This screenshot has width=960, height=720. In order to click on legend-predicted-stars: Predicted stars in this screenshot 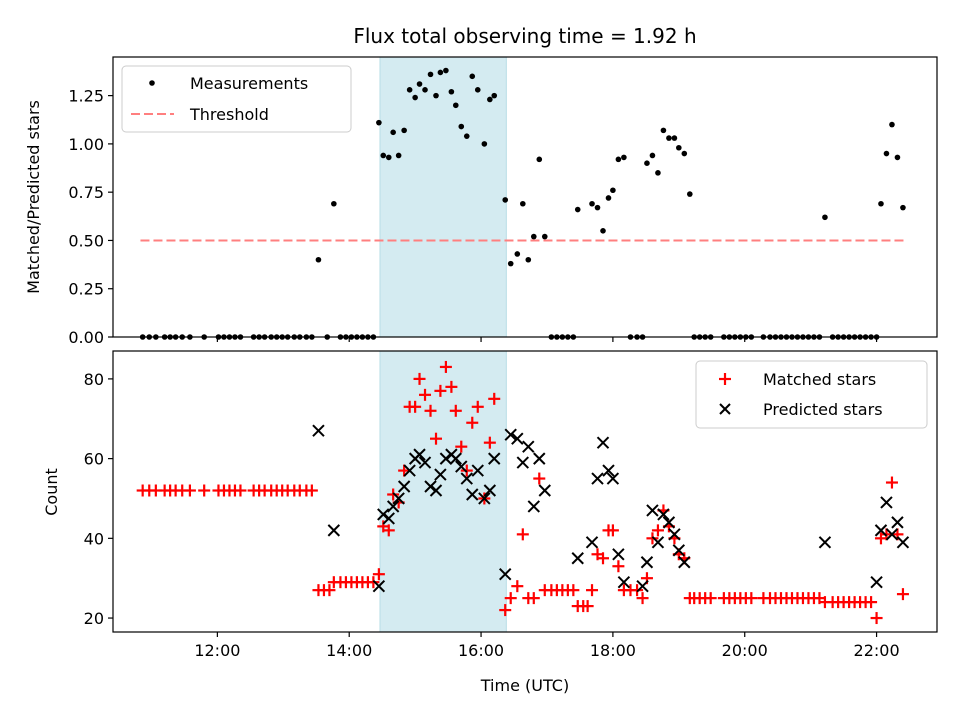, I will do `click(823, 409)`.